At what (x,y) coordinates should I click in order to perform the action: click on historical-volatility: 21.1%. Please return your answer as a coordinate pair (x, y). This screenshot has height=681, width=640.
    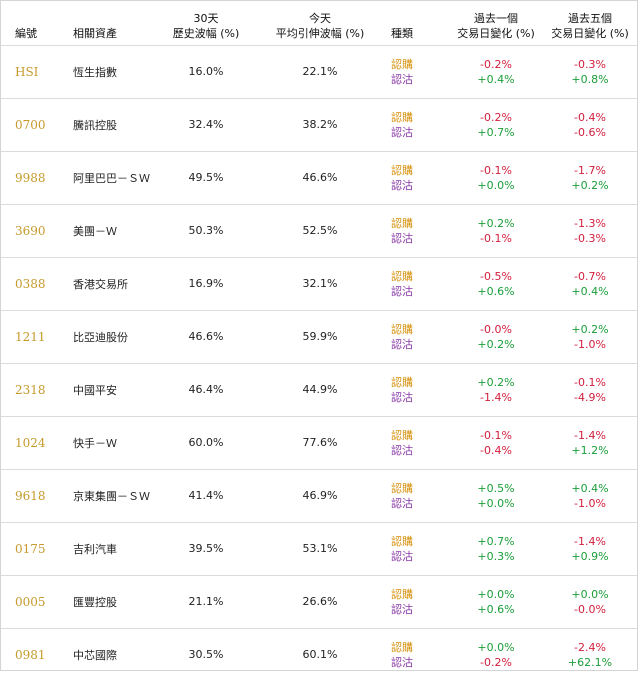
    Looking at the image, I should click on (206, 601).